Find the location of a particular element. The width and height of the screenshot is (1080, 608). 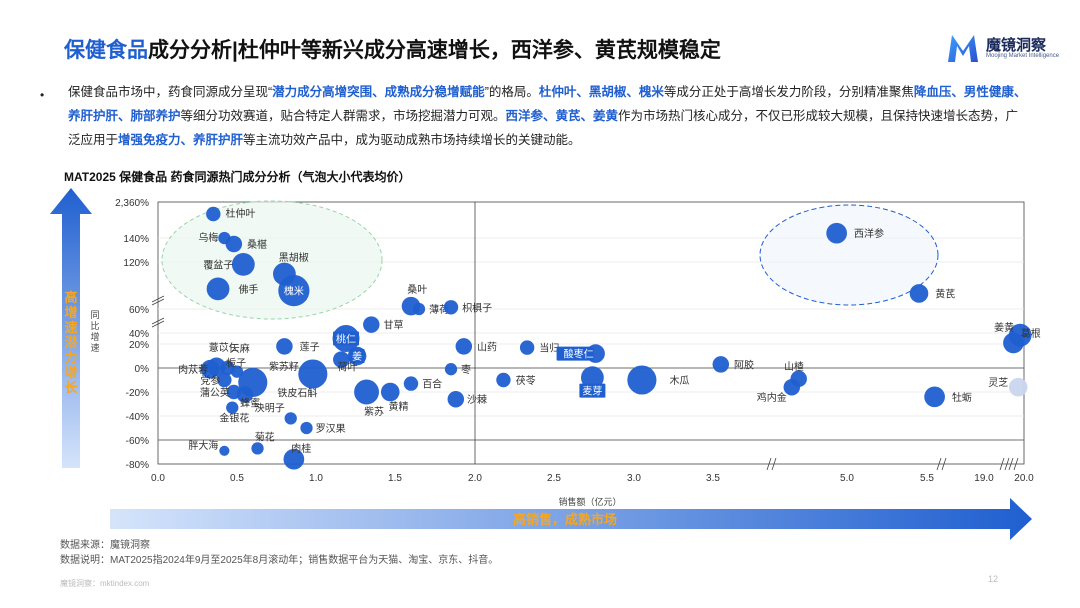

bubble-label: 山药 is located at coordinates (487, 347).